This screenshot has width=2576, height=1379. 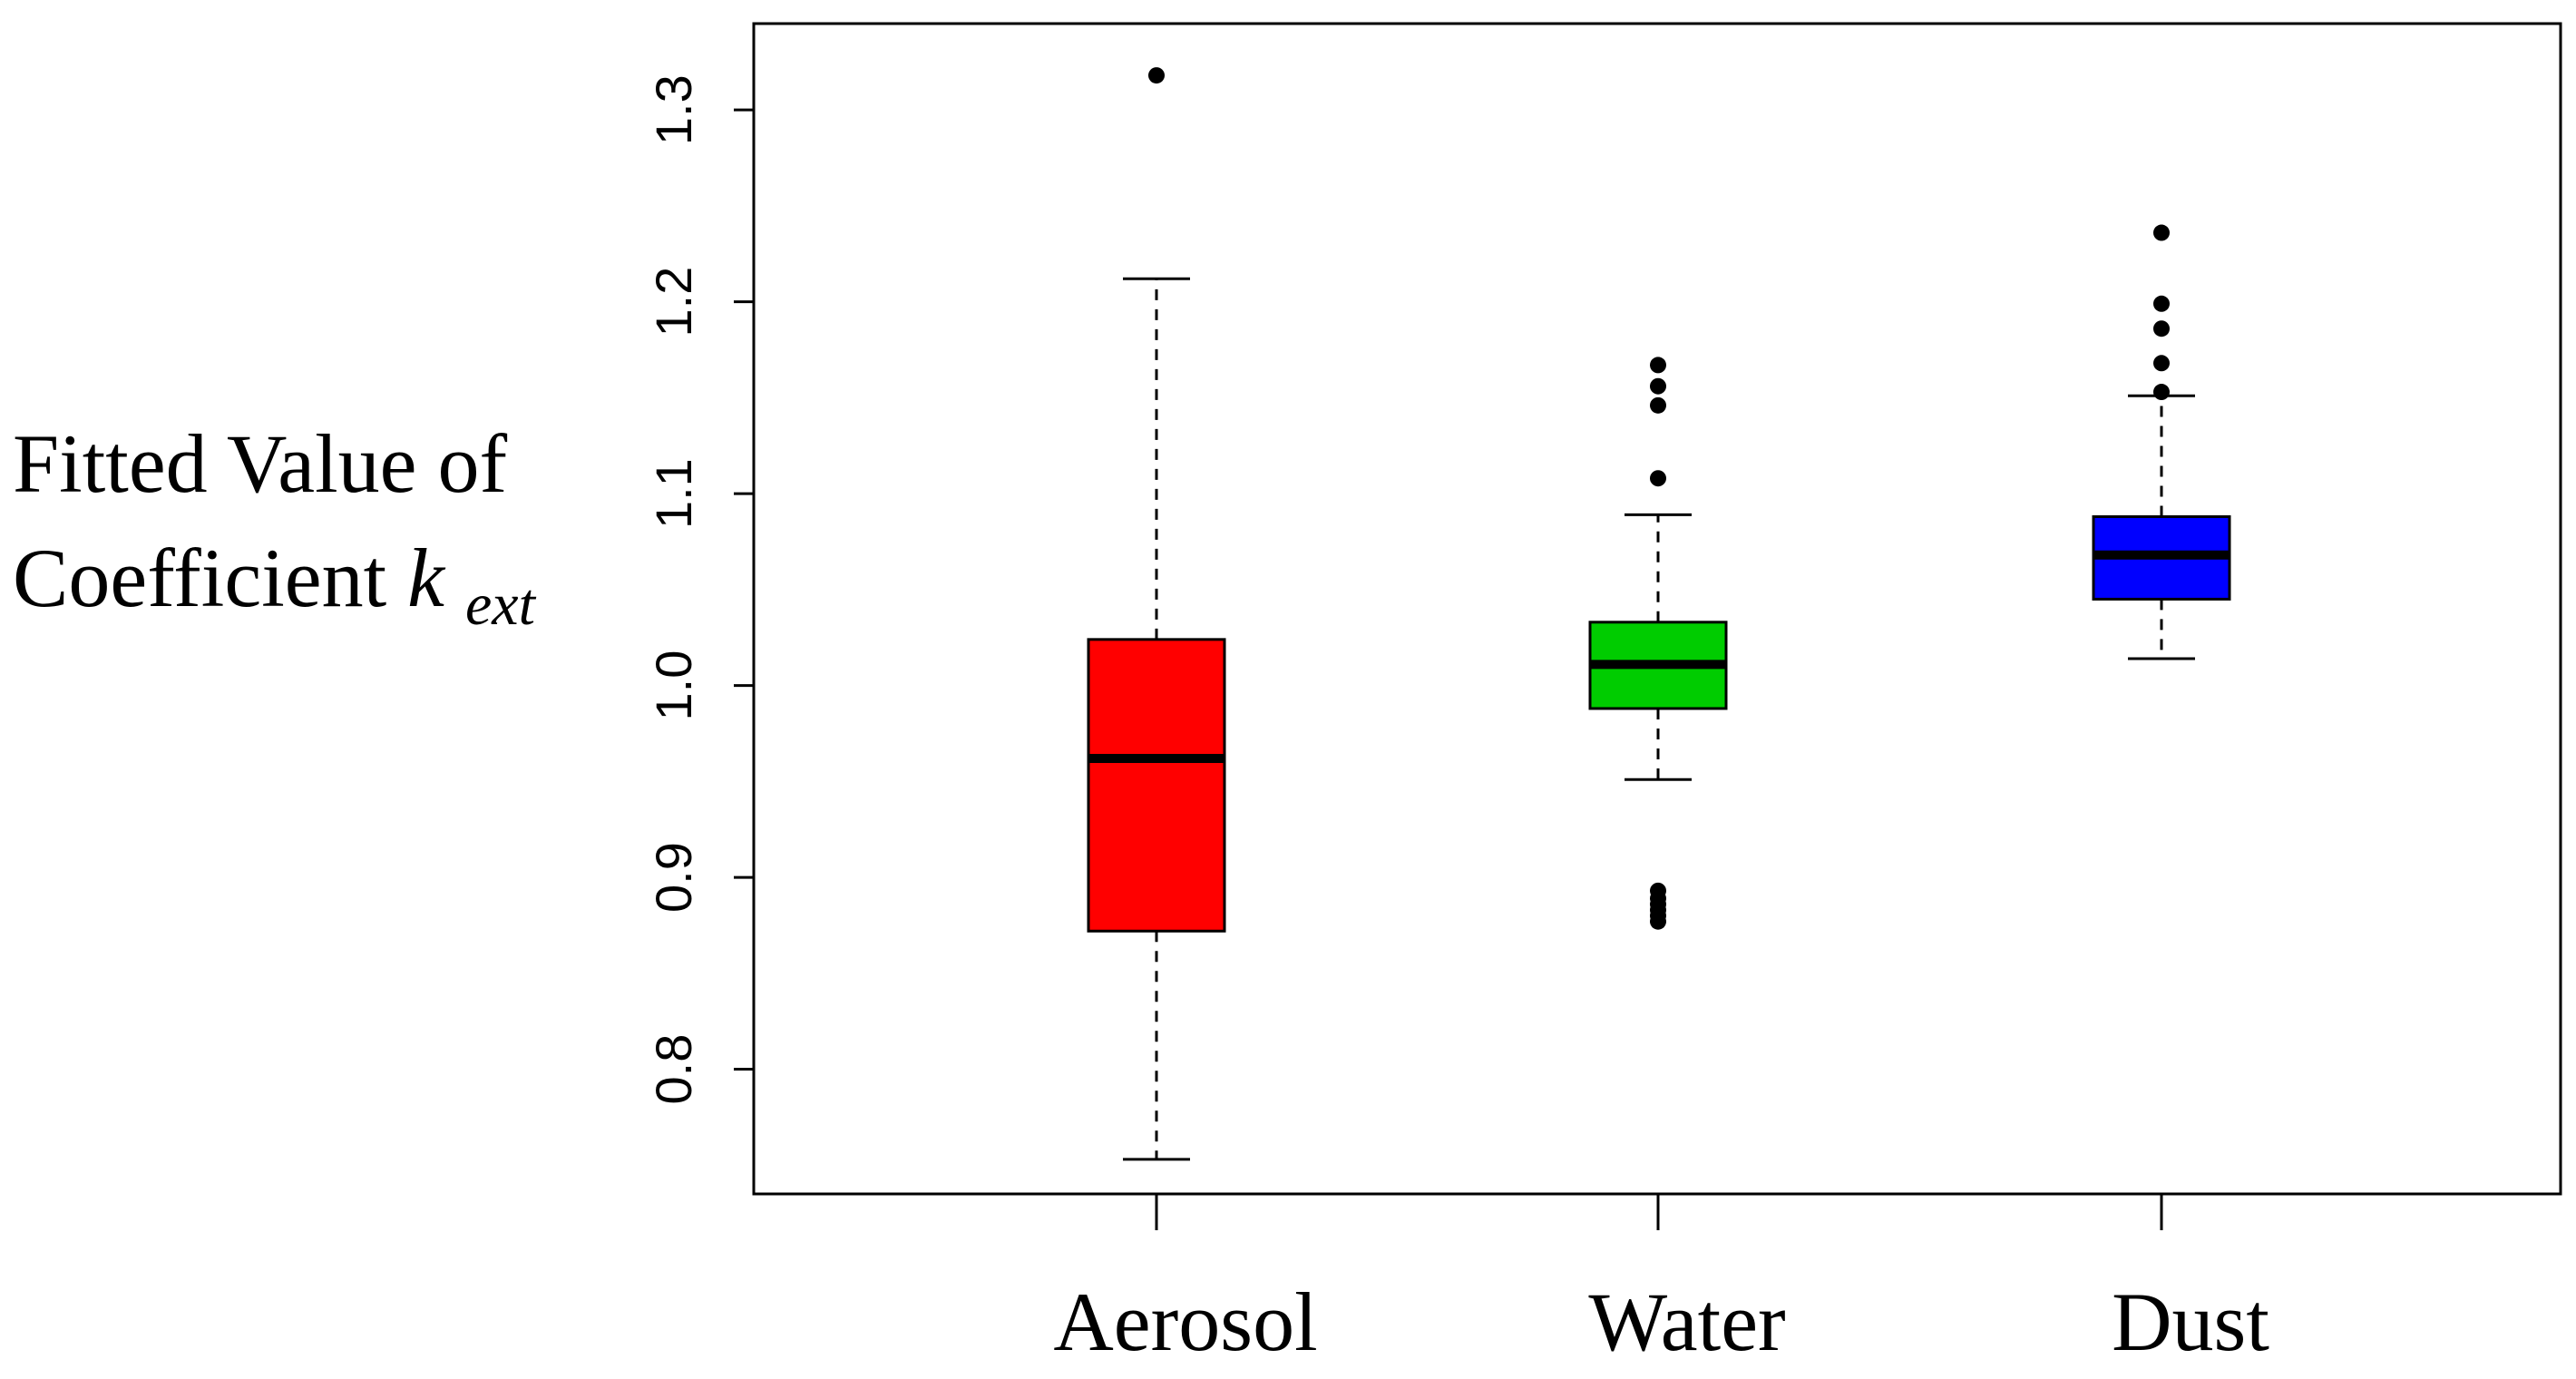 What do you see at coordinates (699, 589) in the screenshot?
I see `y-axis: 0.8 0.9 1.0 1.1 1.2 1.3` at bounding box center [699, 589].